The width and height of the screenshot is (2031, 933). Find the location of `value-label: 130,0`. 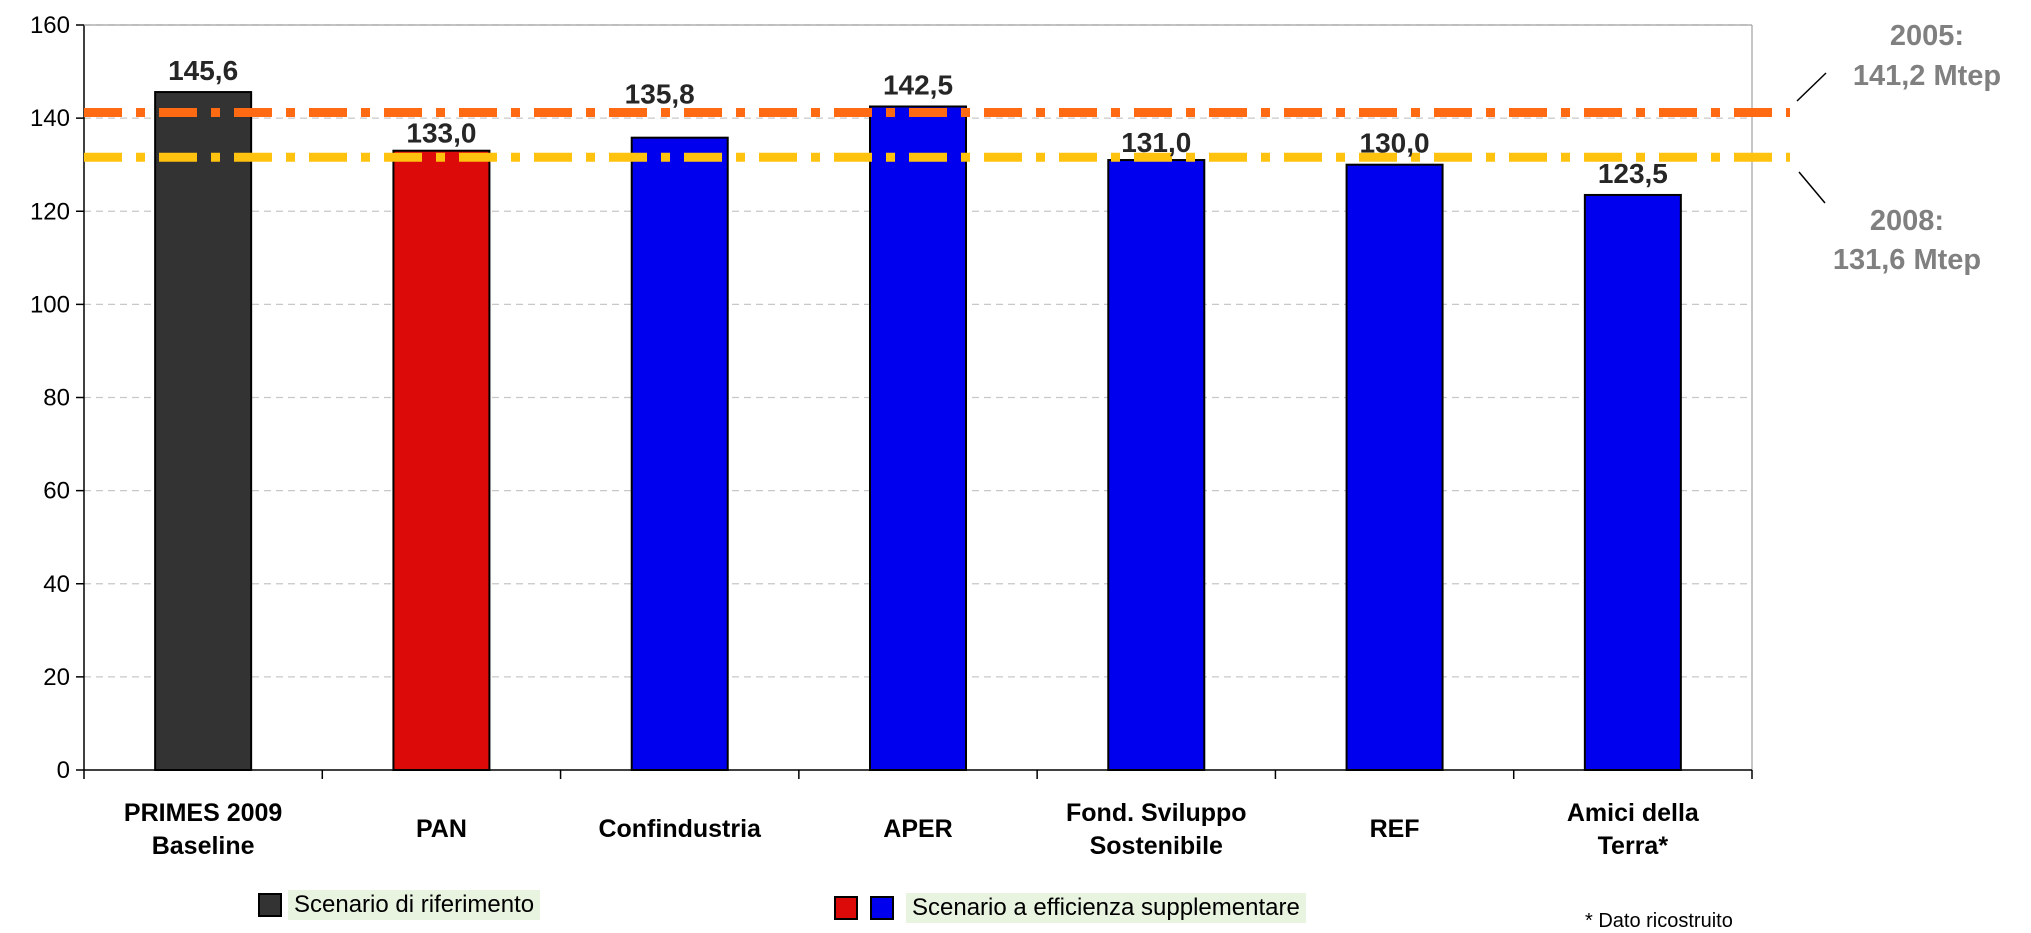

value-label: 130,0 is located at coordinates (1395, 143).